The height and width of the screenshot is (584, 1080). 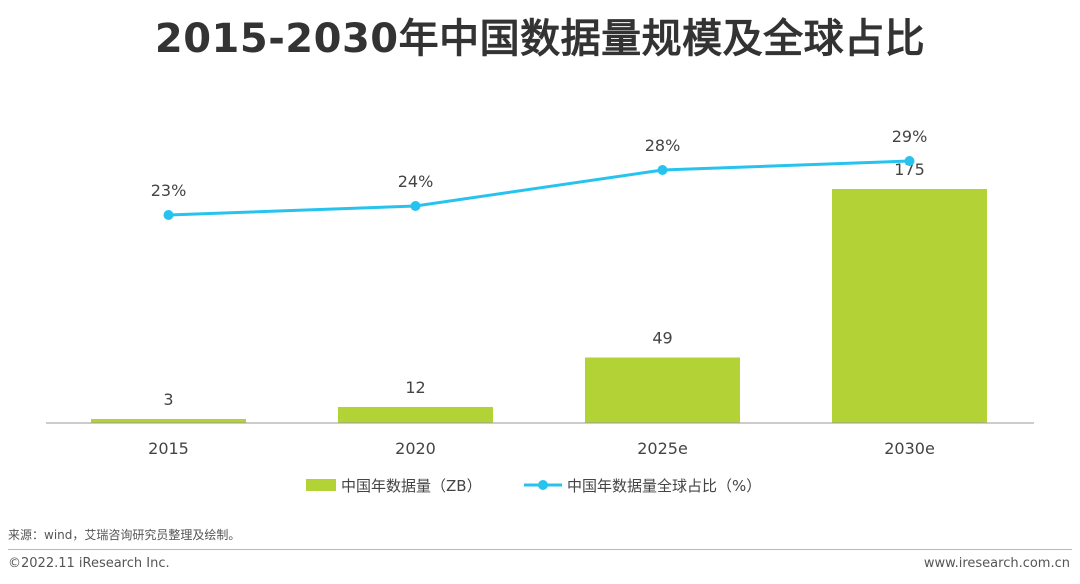 I want to click on share-label-2025e: 28%, so click(x=663, y=145).